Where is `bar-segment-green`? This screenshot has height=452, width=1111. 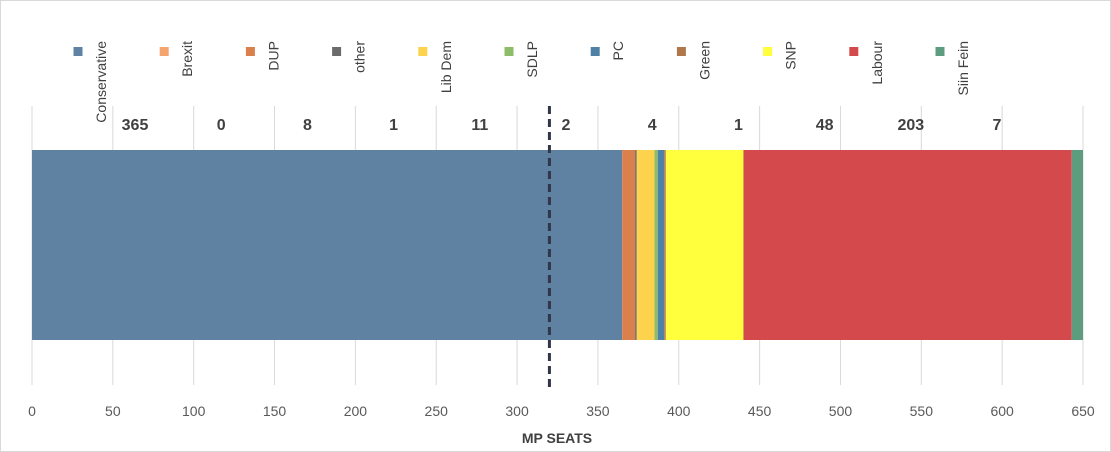 bar-segment-green is located at coordinates (665, 245).